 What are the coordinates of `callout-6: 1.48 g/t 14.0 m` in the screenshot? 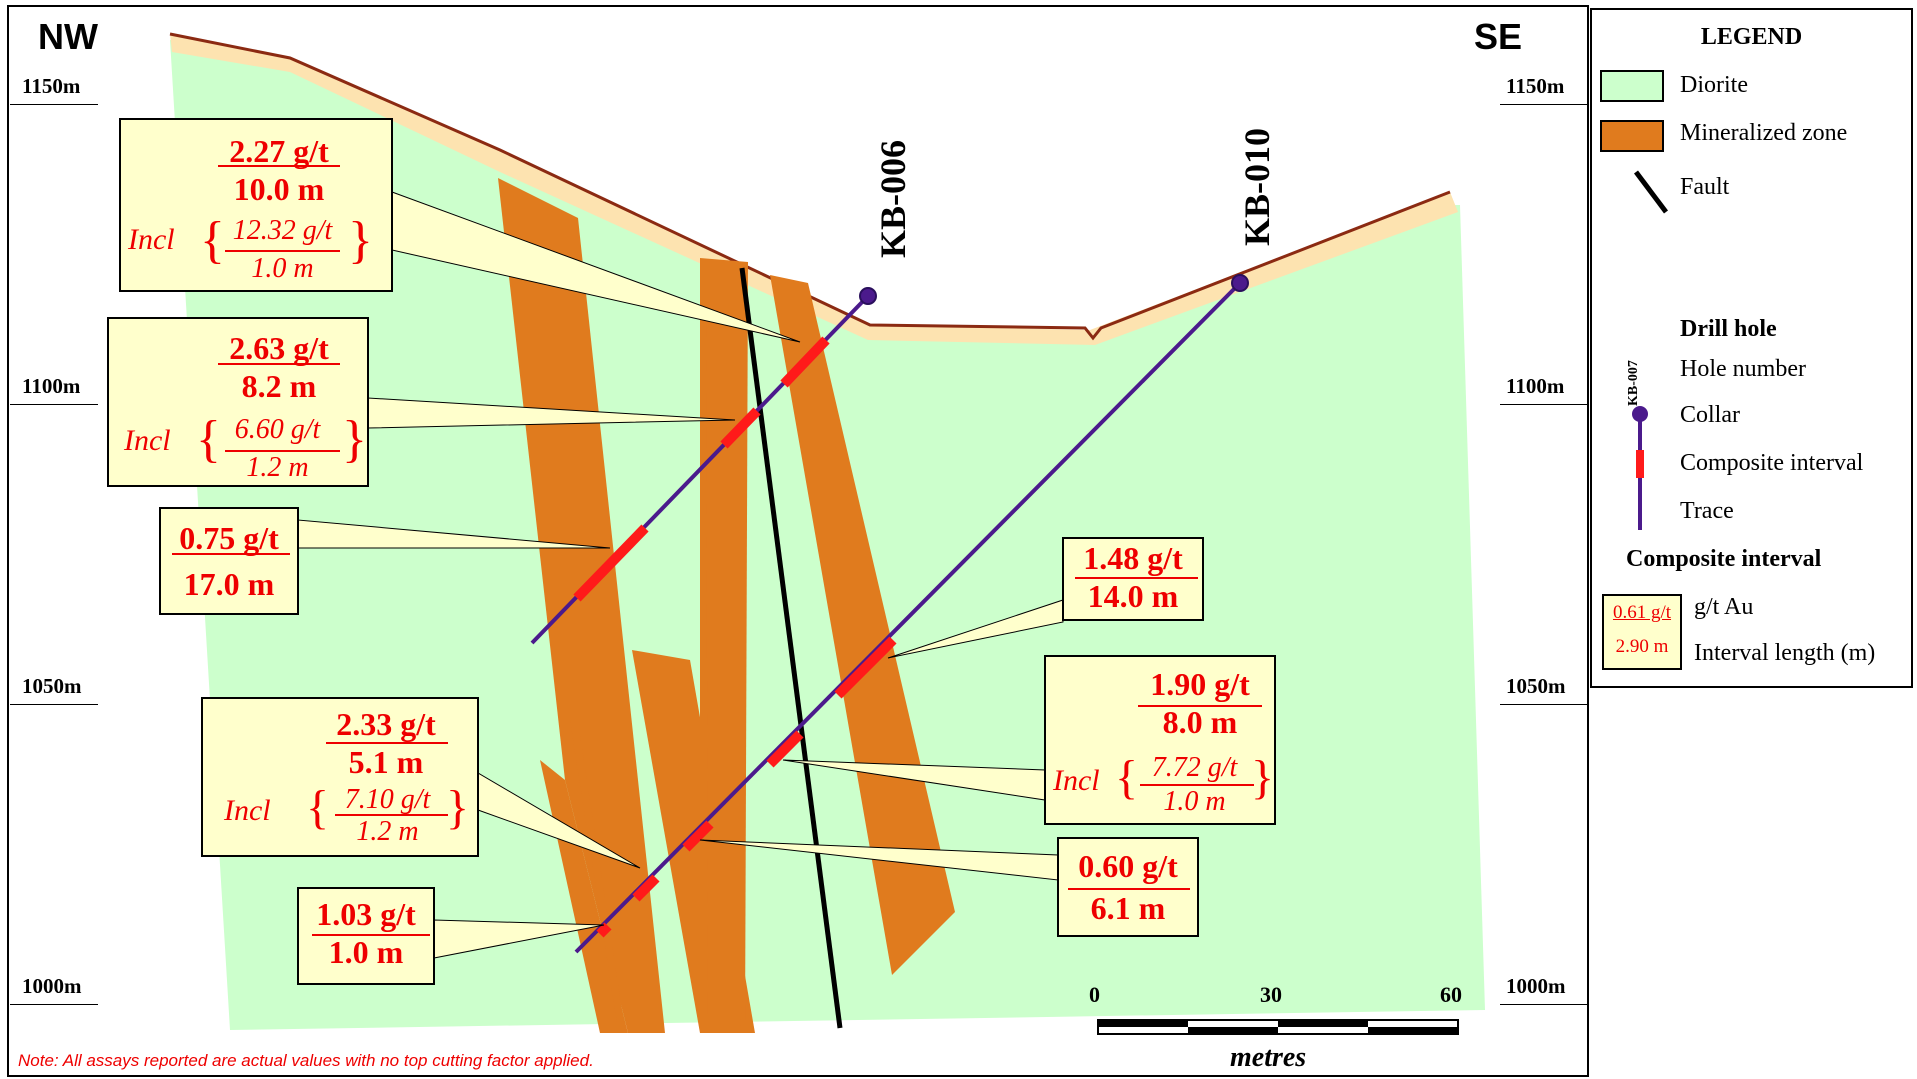 It's located at (1133, 577).